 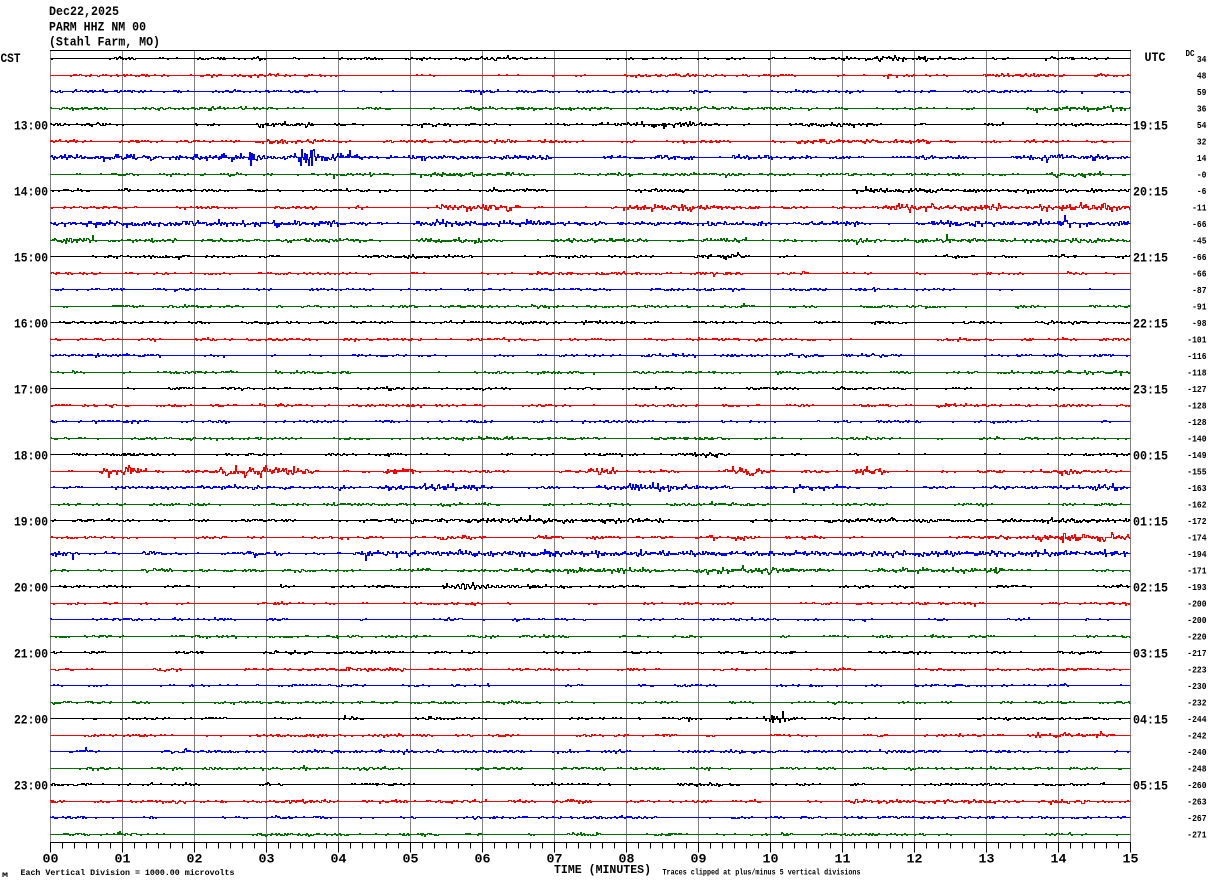 I want to click on svg-text: 32, so click(x=1202, y=142).